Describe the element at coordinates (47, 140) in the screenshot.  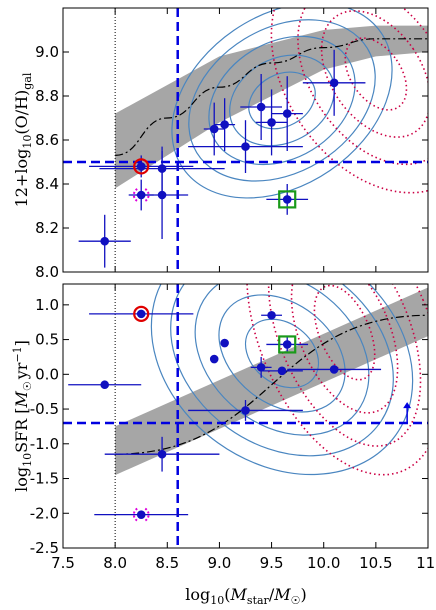
I see `top-ytick-label-3: 8.6` at that location.